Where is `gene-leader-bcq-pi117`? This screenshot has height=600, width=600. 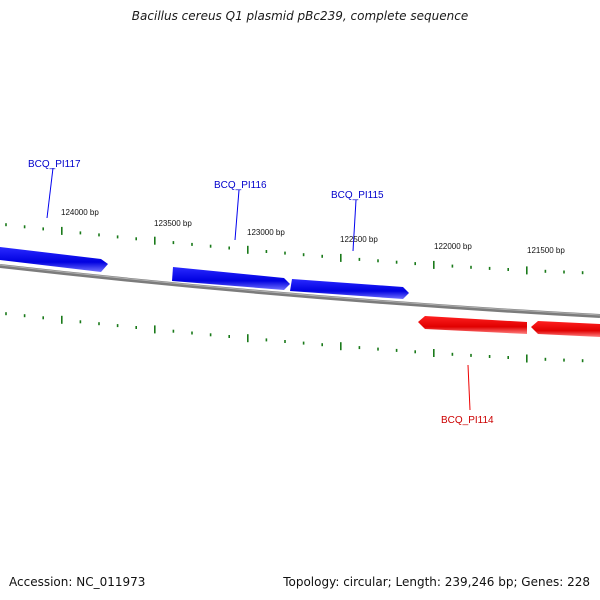 gene-leader-bcq-pi117 is located at coordinates (50, 193).